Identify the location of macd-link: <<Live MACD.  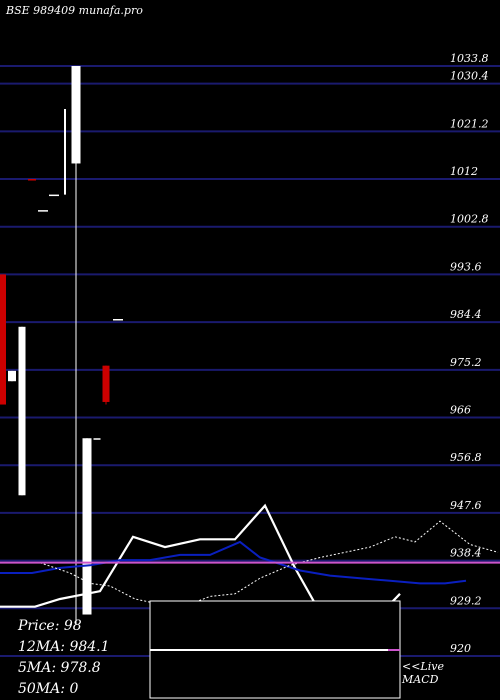
(423, 673).